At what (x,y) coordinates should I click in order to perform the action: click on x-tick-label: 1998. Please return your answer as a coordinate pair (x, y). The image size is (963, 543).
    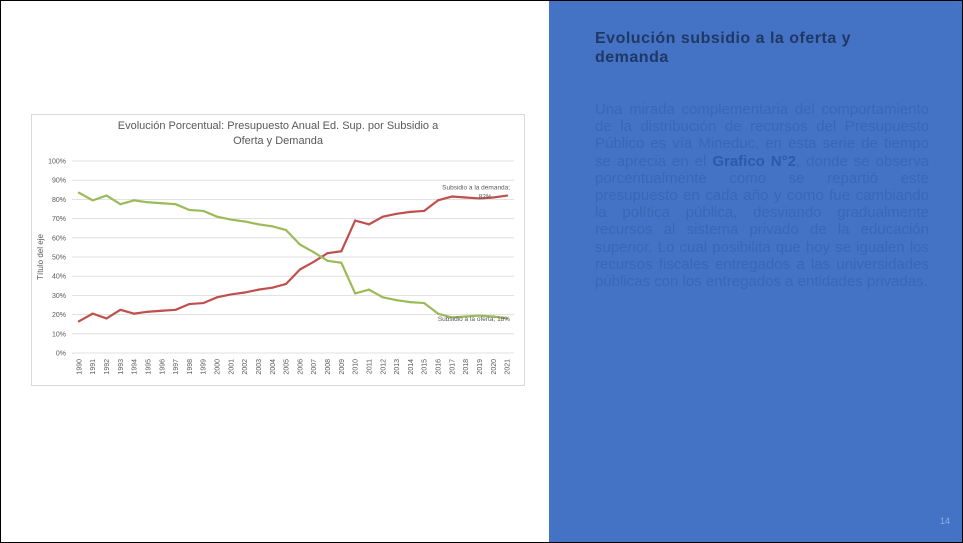
    Looking at the image, I should click on (190, 367).